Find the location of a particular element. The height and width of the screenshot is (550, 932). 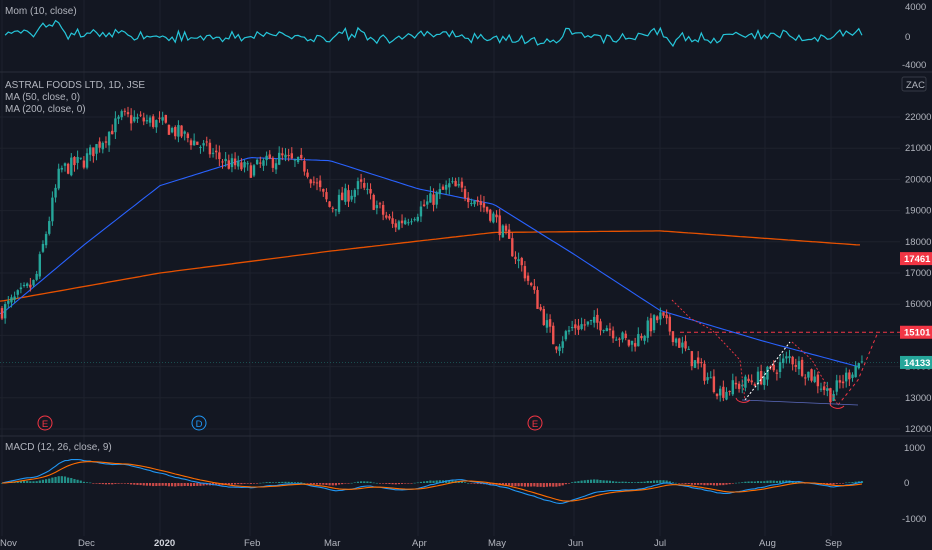

price-tick: 20000 is located at coordinates (918, 179).